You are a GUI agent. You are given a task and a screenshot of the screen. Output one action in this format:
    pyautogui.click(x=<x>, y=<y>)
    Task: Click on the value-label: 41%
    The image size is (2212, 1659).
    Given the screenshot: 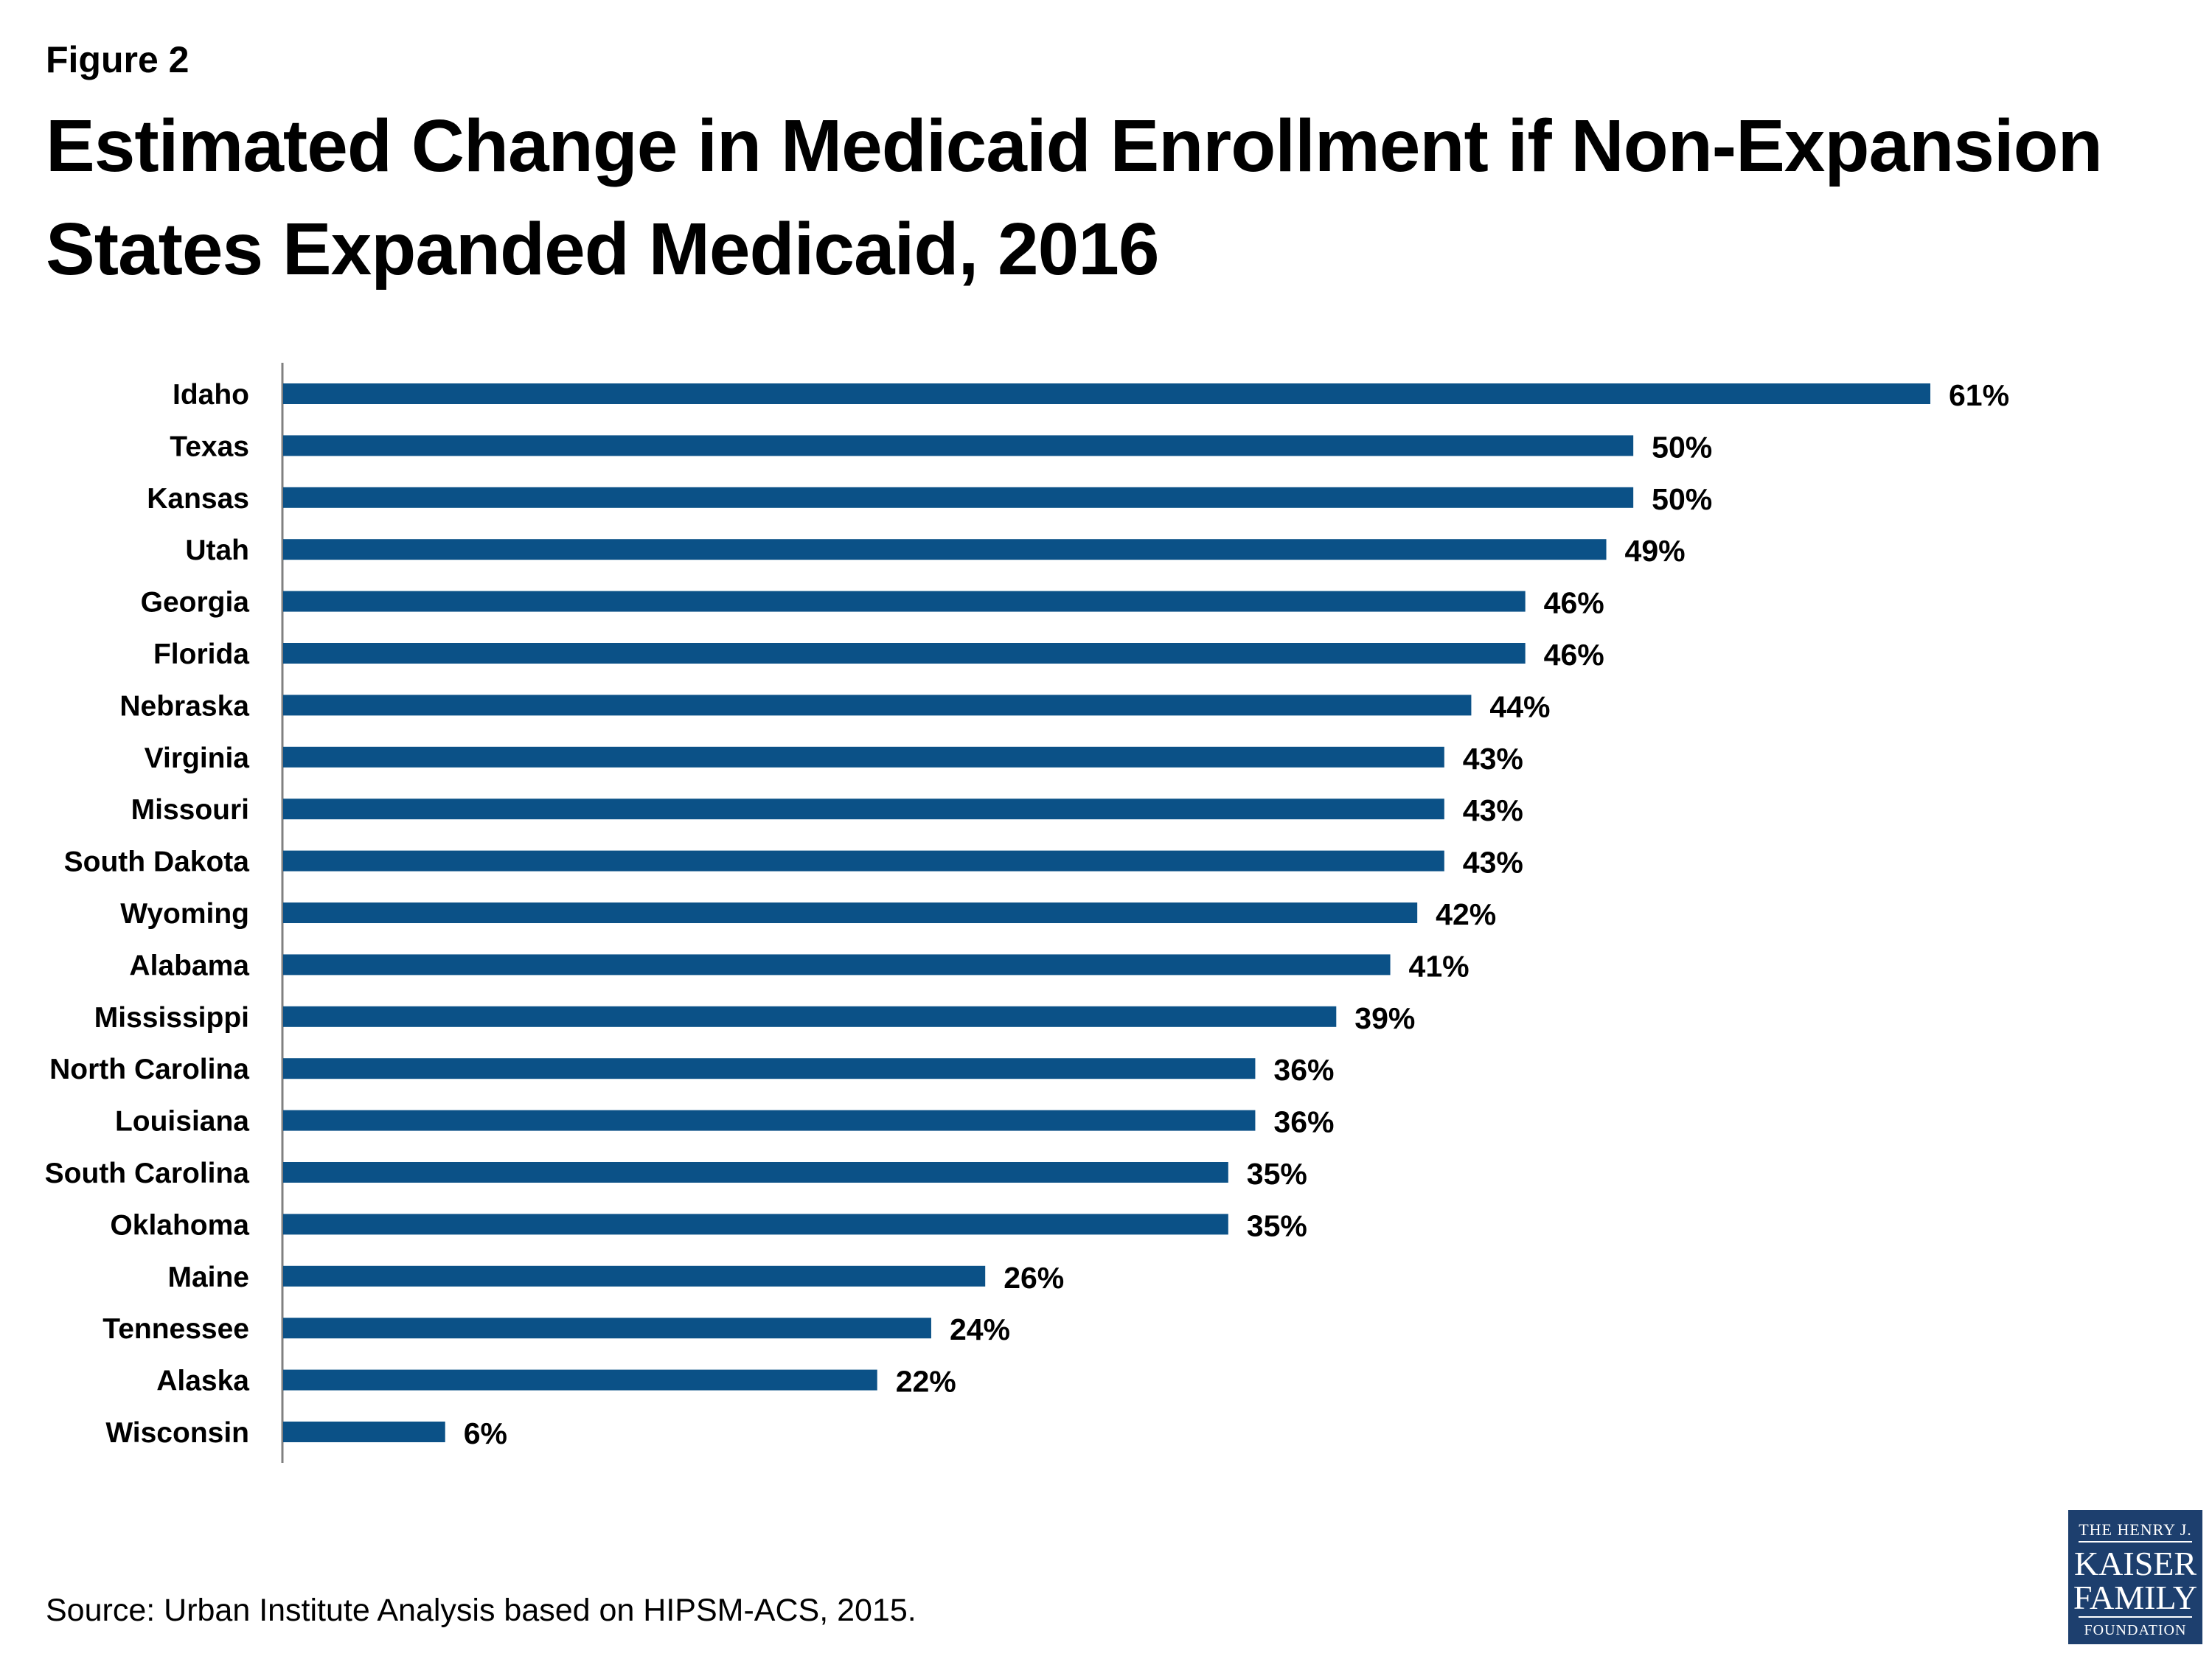 What is the action you would take?
    pyautogui.click(x=1439, y=966)
    